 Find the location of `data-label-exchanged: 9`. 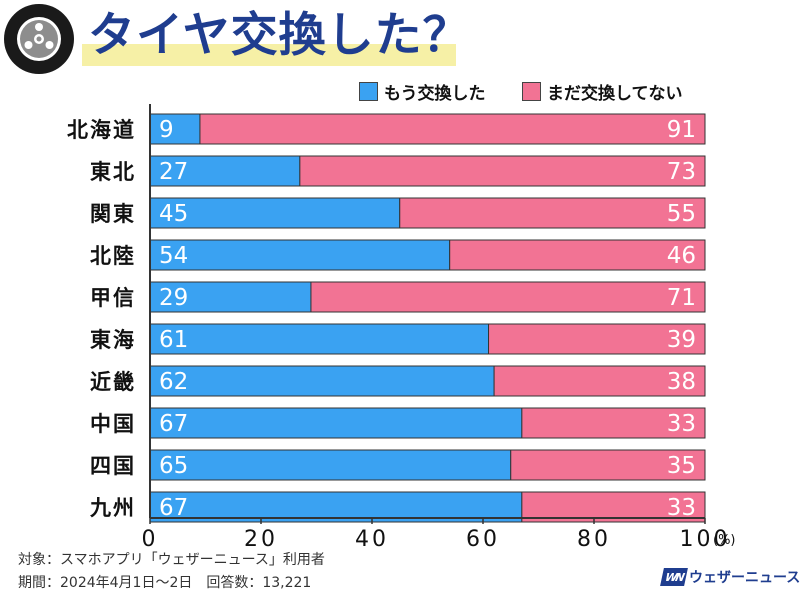

data-label-exchanged: 9 is located at coordinates (166, 130).